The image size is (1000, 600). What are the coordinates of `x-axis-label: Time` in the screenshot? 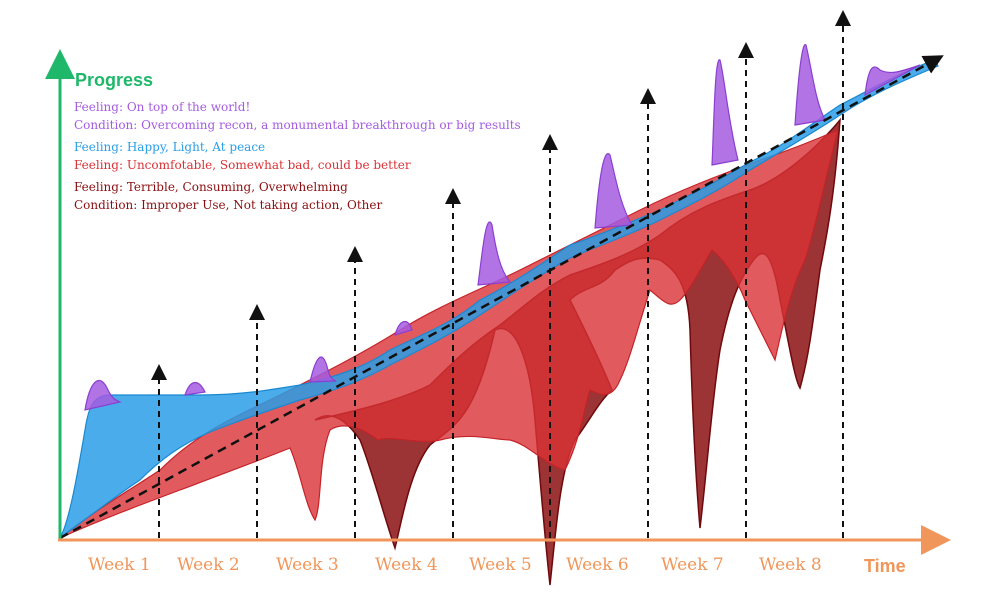 It's located at (885, 566).